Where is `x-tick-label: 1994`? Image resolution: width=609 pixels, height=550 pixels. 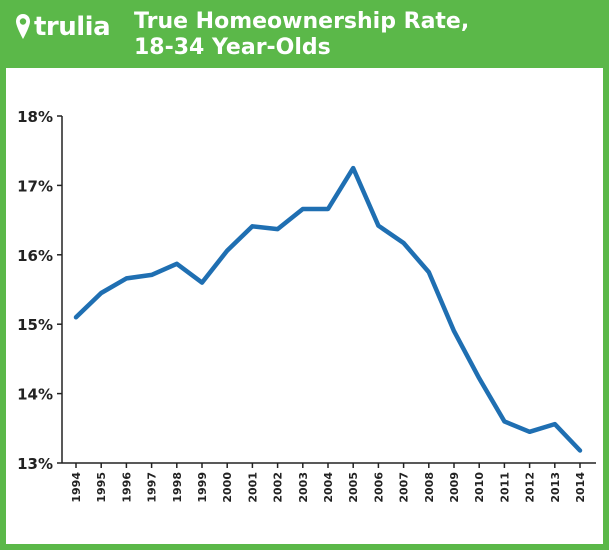 x-tick-label: 1994 is located at coordinates (76, 487).